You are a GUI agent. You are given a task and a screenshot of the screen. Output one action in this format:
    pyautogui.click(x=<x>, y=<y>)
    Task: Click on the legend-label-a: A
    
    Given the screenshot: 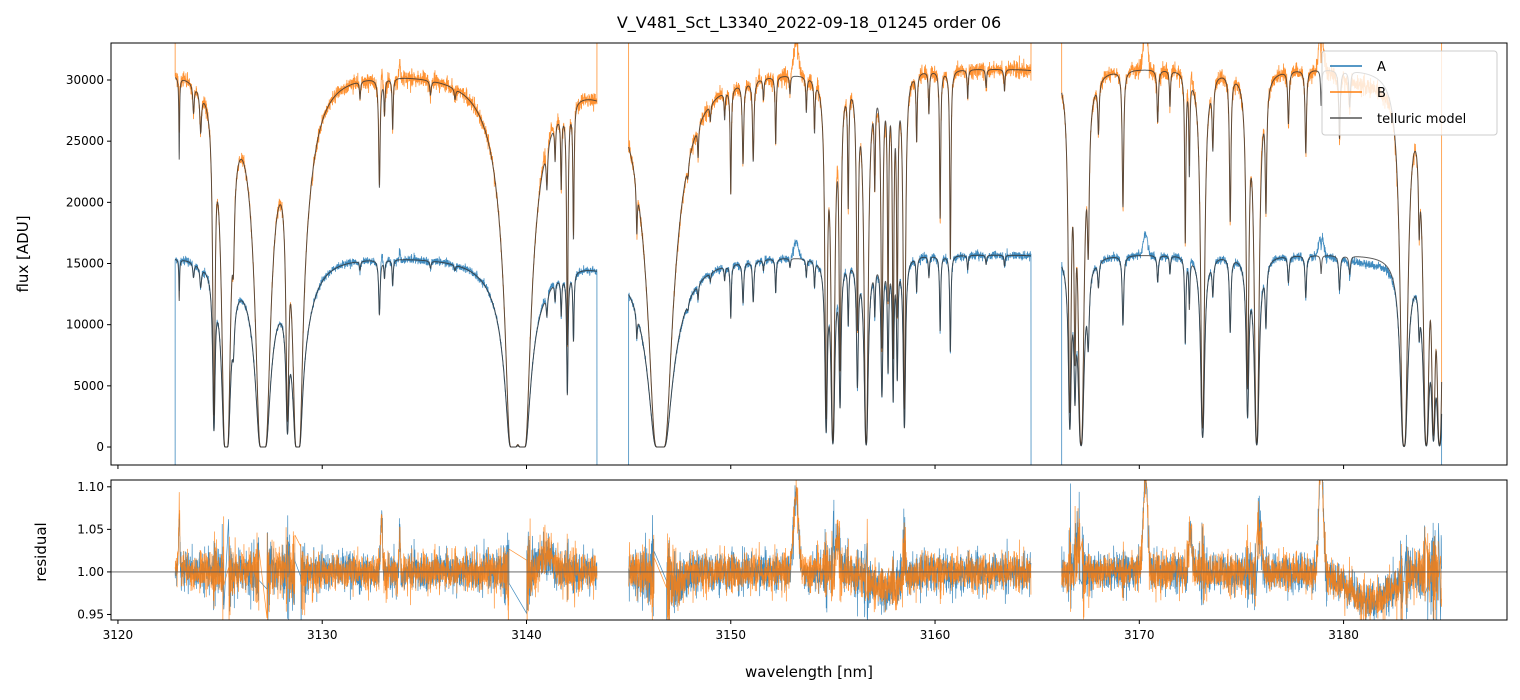 What is the action you would take?
    pyautogui.click(x=1381, y=67)
    